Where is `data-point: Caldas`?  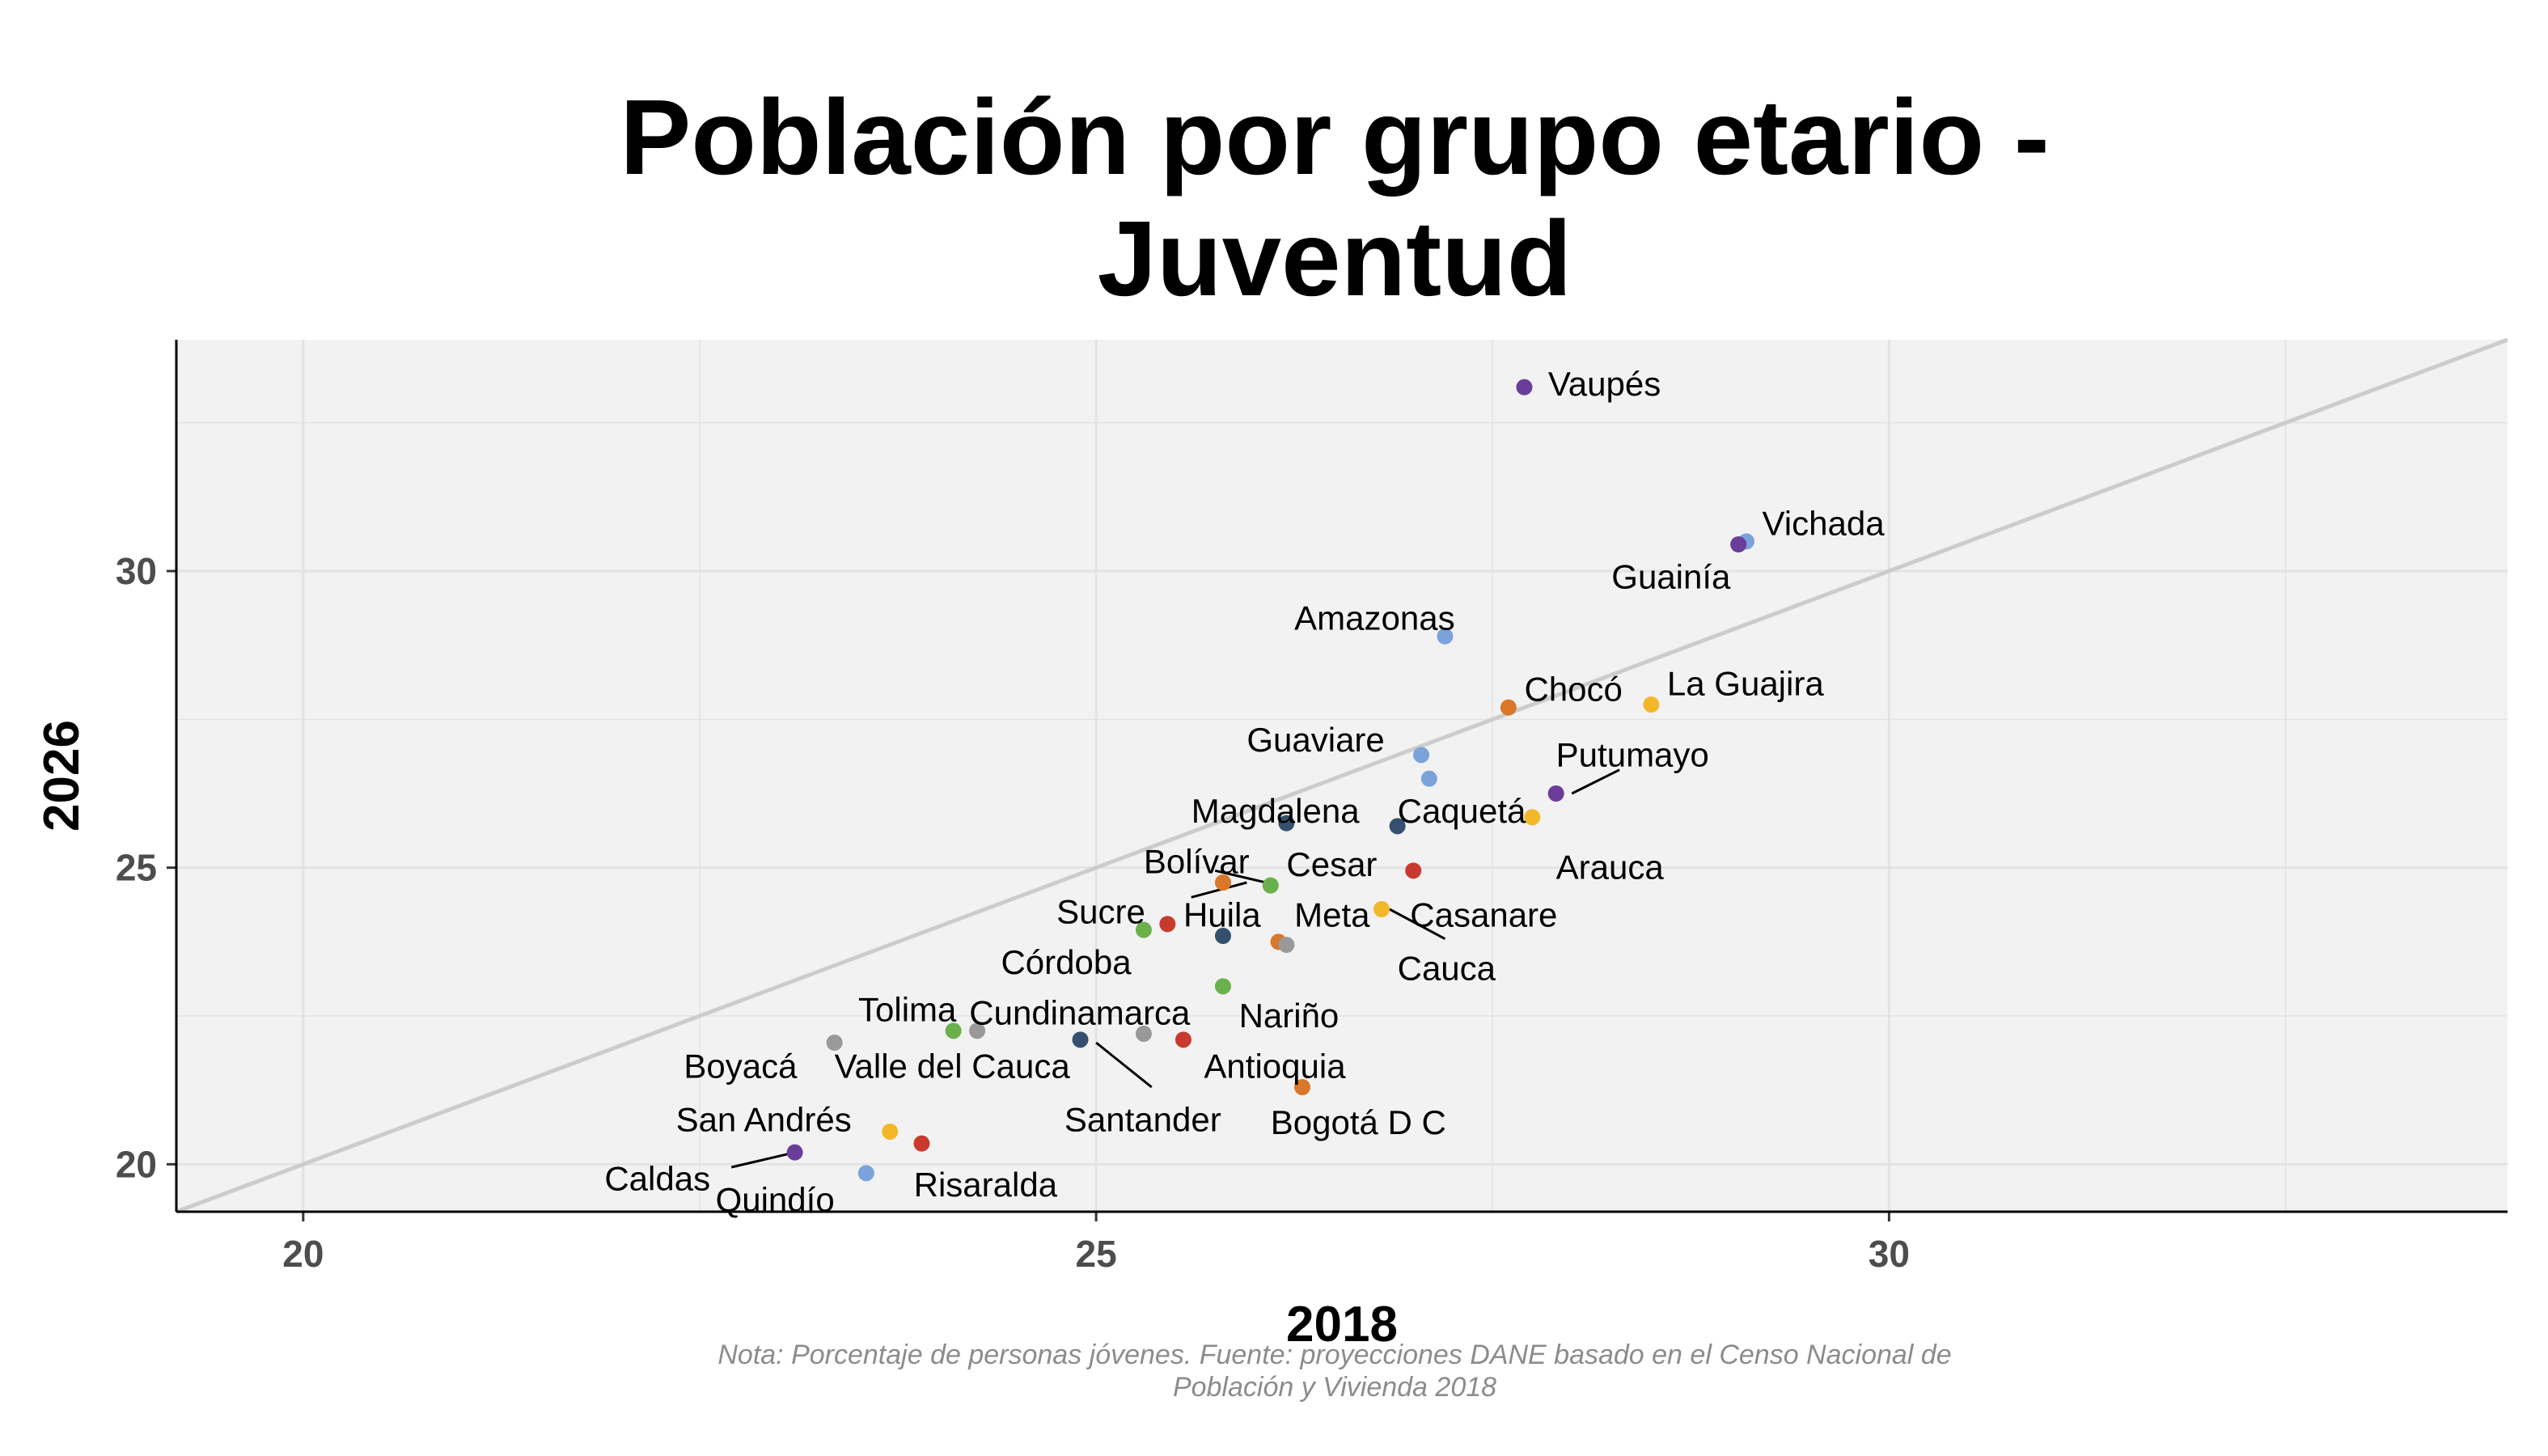
data-point: Caldas is located at coordinates (921, 1143).